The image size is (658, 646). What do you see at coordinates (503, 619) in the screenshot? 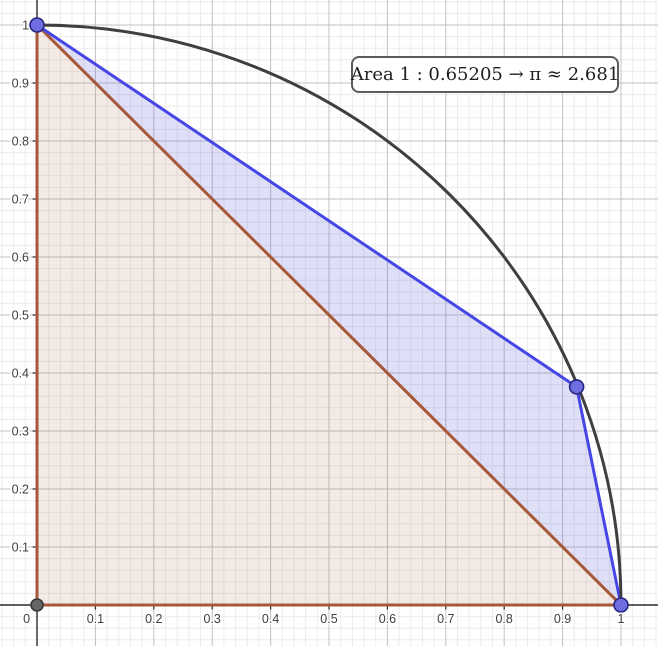
I see `x-axis-label: 0.8` at bounding box center [503, 619].